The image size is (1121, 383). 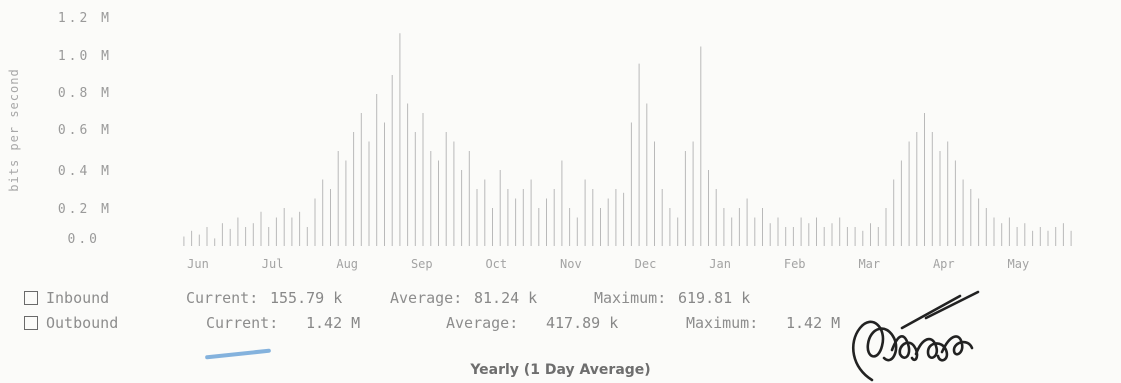 What do you see at coordinates (273, 264) in the screenshot?
I see `x-tick: Jul` at bounding box center [273, 264].